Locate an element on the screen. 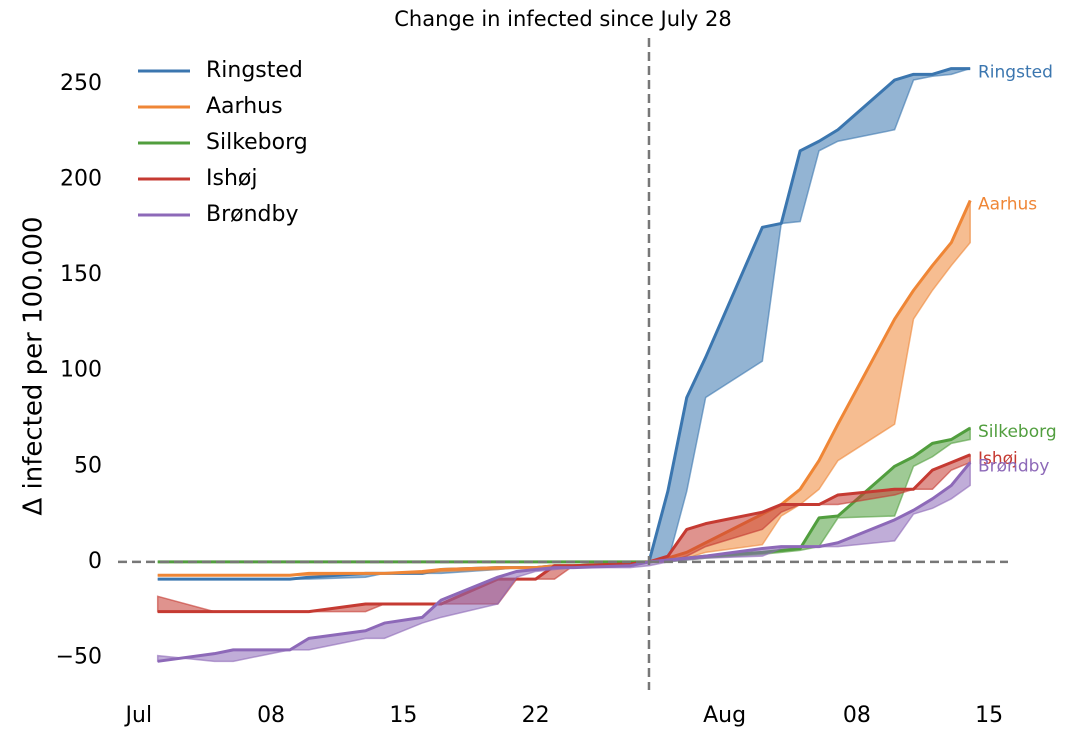 The height and width of the screenshot is (734, 1078). end-label: Aarhus is located at coordinates (1007, 205).